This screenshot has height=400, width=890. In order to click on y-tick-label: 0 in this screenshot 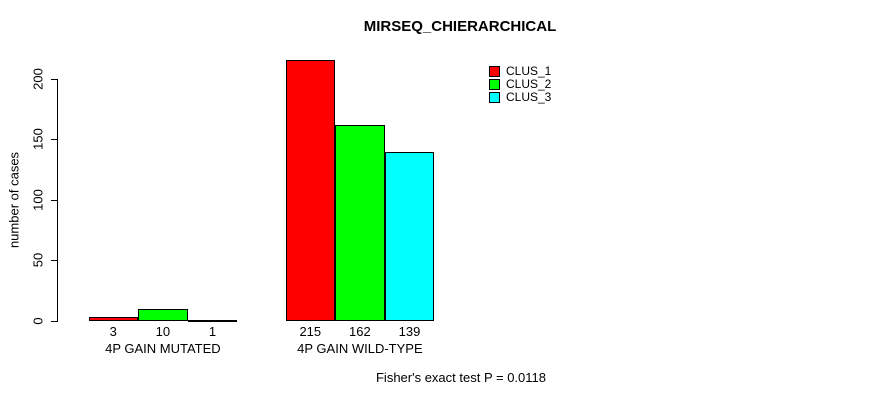, I will do `click(38, 321)`.